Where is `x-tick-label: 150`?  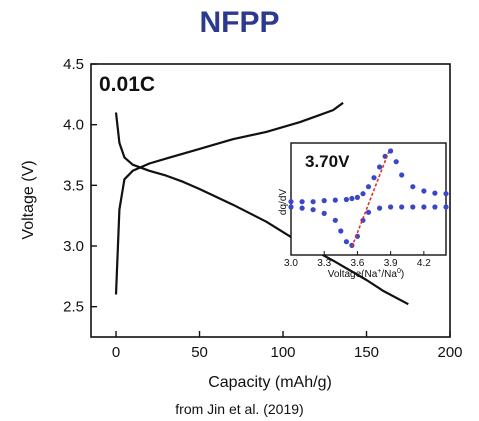
x-tick-label: 150 is located at coordinates (366, 352).